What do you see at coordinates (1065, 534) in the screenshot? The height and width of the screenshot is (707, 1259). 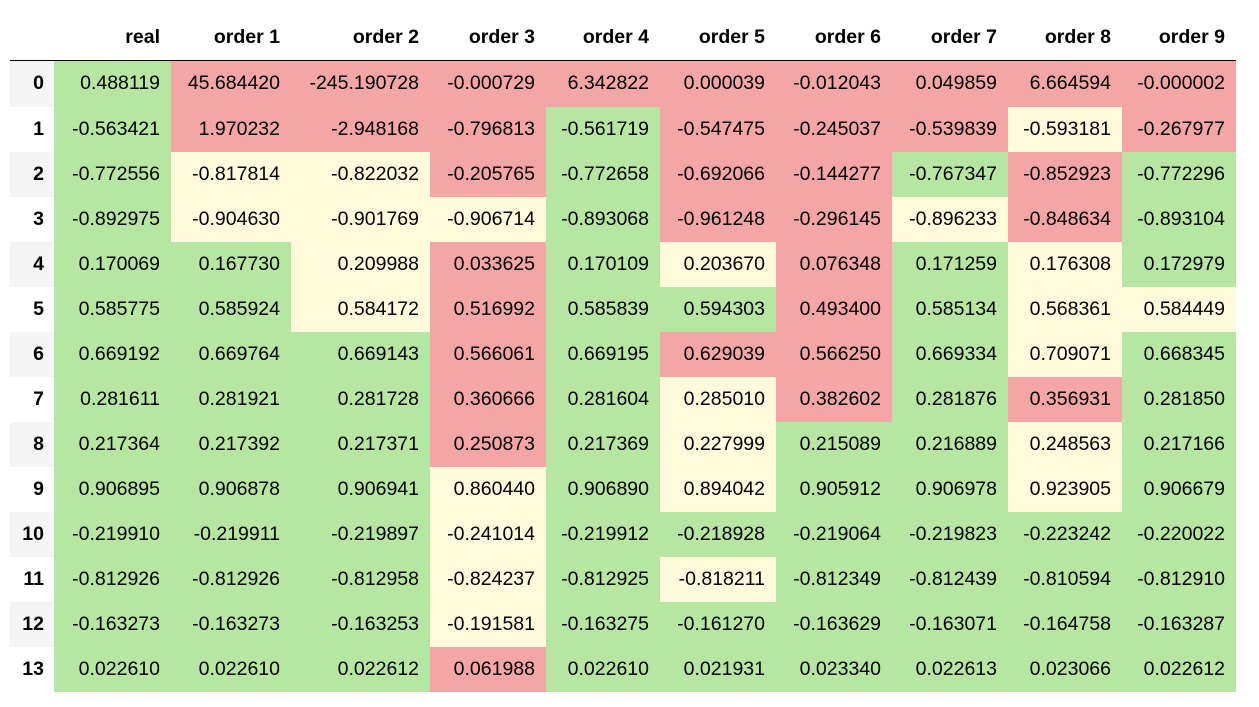 I see `table-cell: -0.223242` at bounding box center [1065, 534].